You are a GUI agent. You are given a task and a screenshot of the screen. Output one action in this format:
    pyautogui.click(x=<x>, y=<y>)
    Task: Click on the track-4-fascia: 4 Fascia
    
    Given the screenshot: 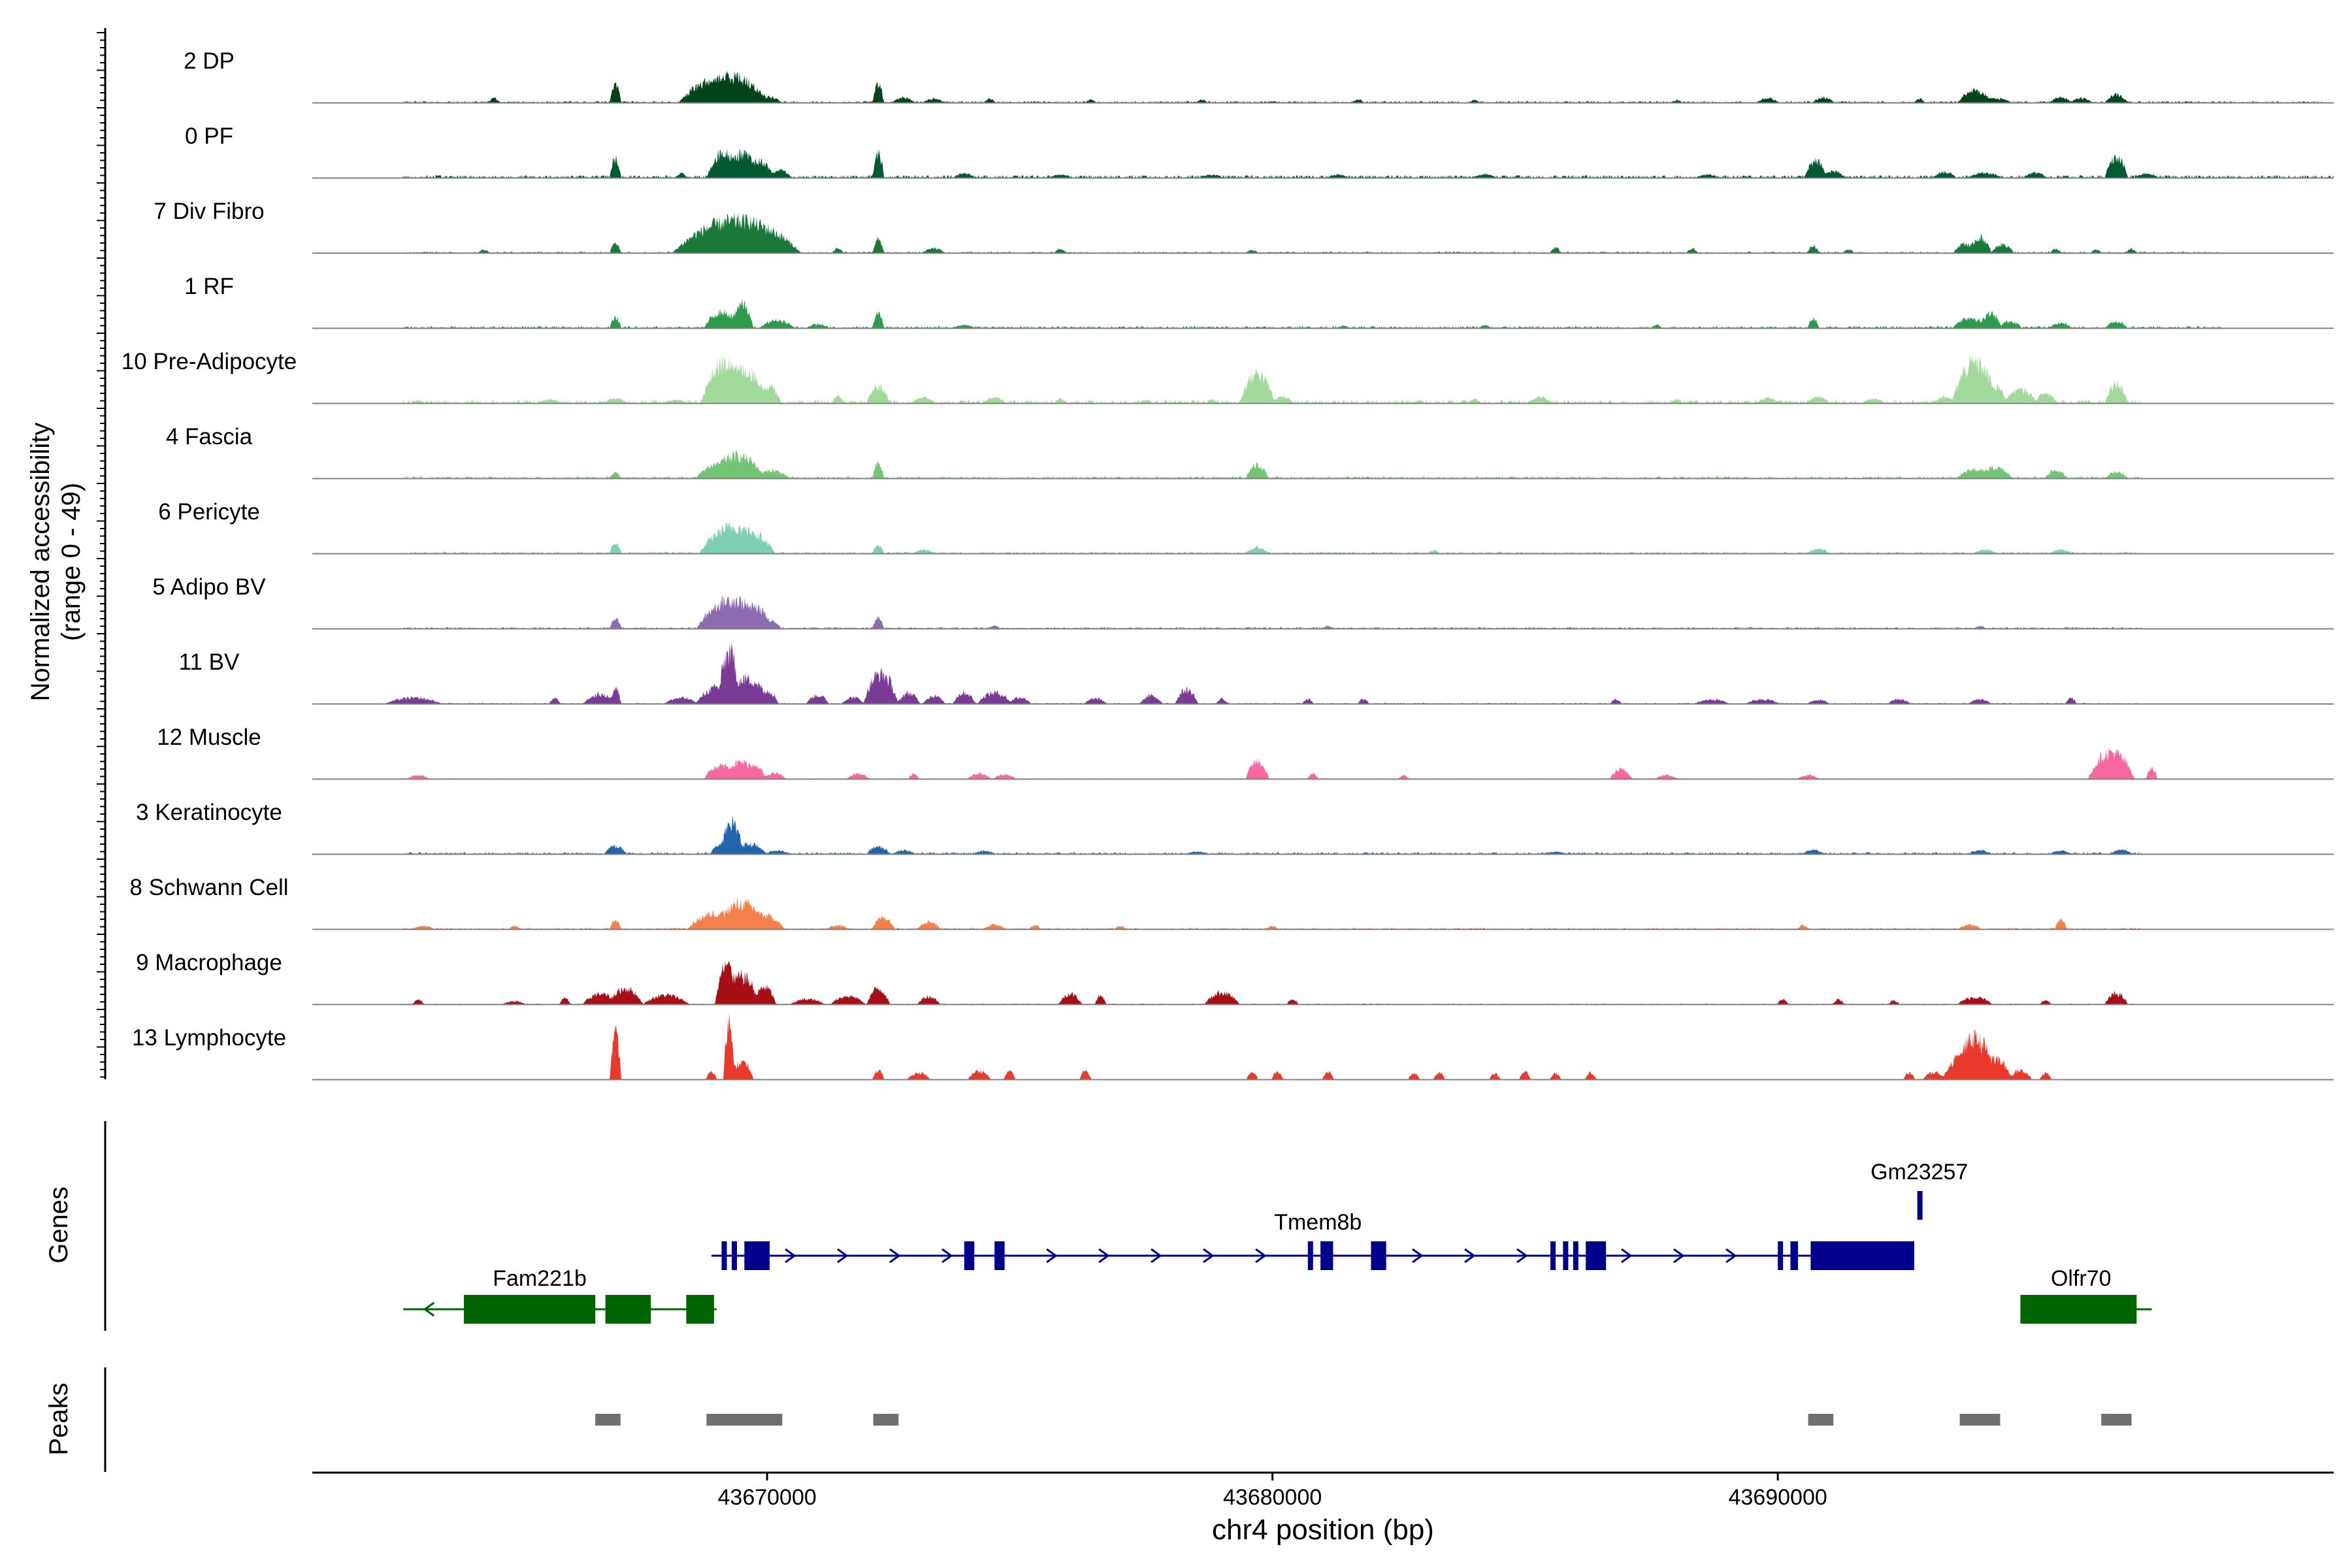 What is the action you would take?
    pyautogui.click(x=1250, y=452)
    